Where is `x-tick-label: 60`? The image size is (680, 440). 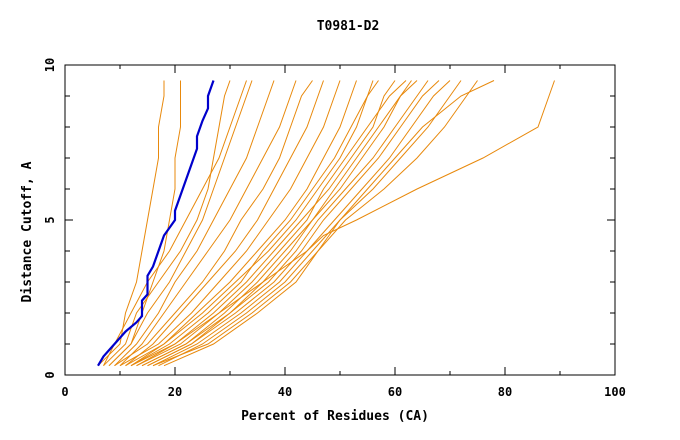
x-tick-label: 60 is located at coordinates (395, 392).